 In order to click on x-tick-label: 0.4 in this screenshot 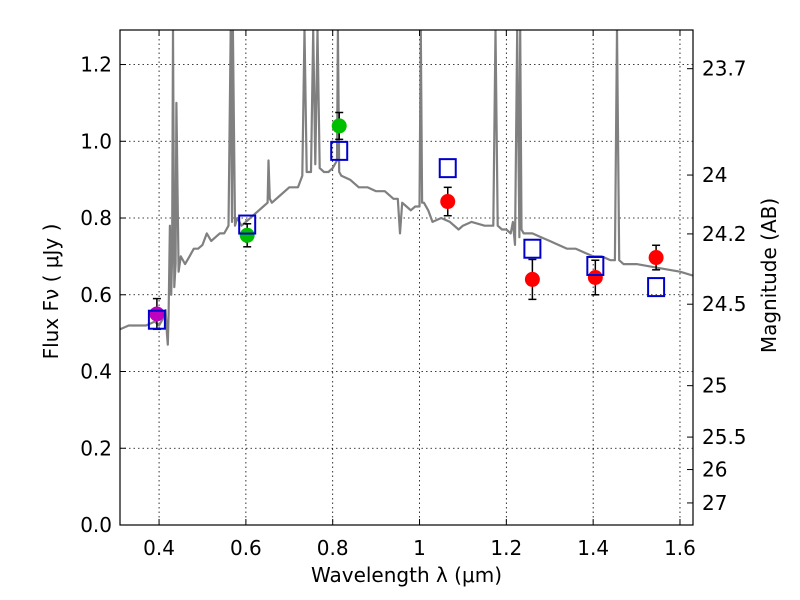, I will do `click(159, 548)`.